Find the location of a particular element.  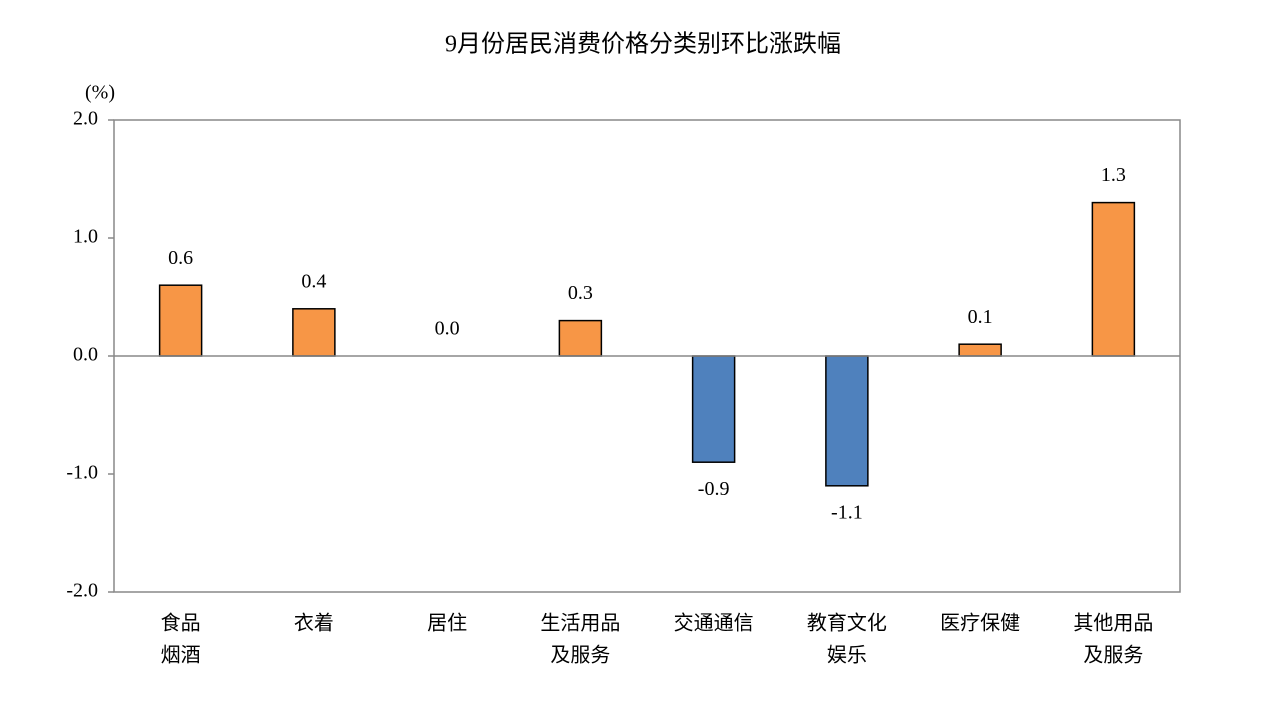

x-tick-label: 烟酒 is located at coordinates (181, 655).